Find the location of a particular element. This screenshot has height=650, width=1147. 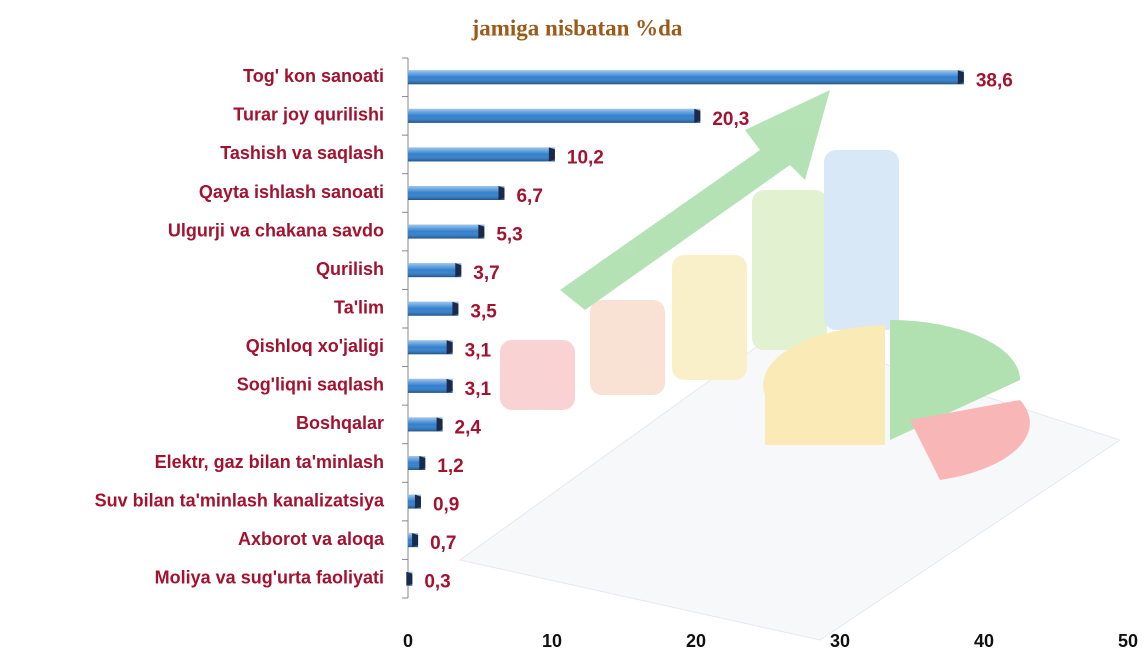

category-label: Moliya va sug'urta faoliyati is located at coordinates (269, 577).